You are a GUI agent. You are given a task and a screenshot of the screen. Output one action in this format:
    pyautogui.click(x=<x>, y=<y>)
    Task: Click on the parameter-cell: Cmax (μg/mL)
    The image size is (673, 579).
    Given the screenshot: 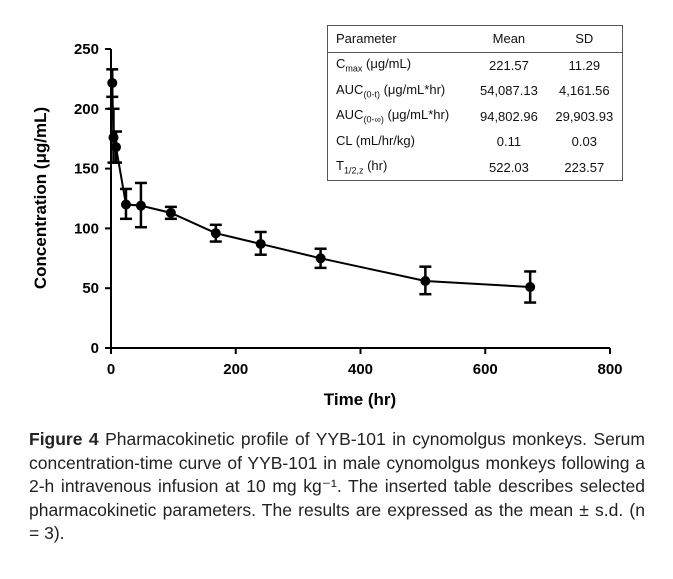 What is the action you would take?
    pyautogui.click(x=374, y=65)
    